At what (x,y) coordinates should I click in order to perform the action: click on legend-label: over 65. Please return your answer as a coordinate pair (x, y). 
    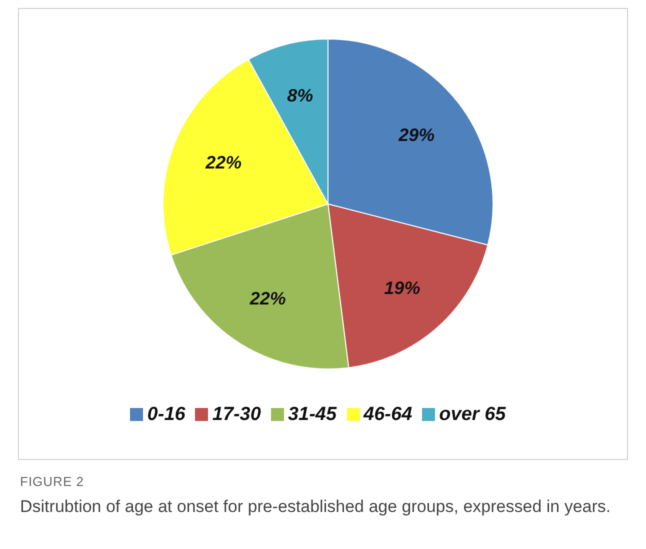
    Looking at the image, I should click on (472, 414).